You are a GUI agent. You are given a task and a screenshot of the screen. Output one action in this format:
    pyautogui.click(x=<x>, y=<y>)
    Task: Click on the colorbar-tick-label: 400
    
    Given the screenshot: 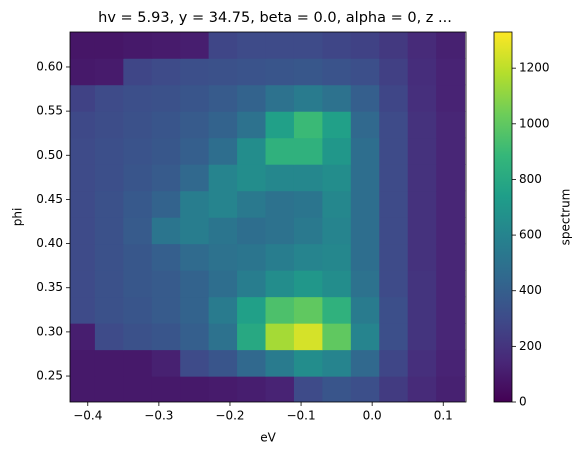 What is the action you would take?
    pyautogui.click(x=530, y=290)
    